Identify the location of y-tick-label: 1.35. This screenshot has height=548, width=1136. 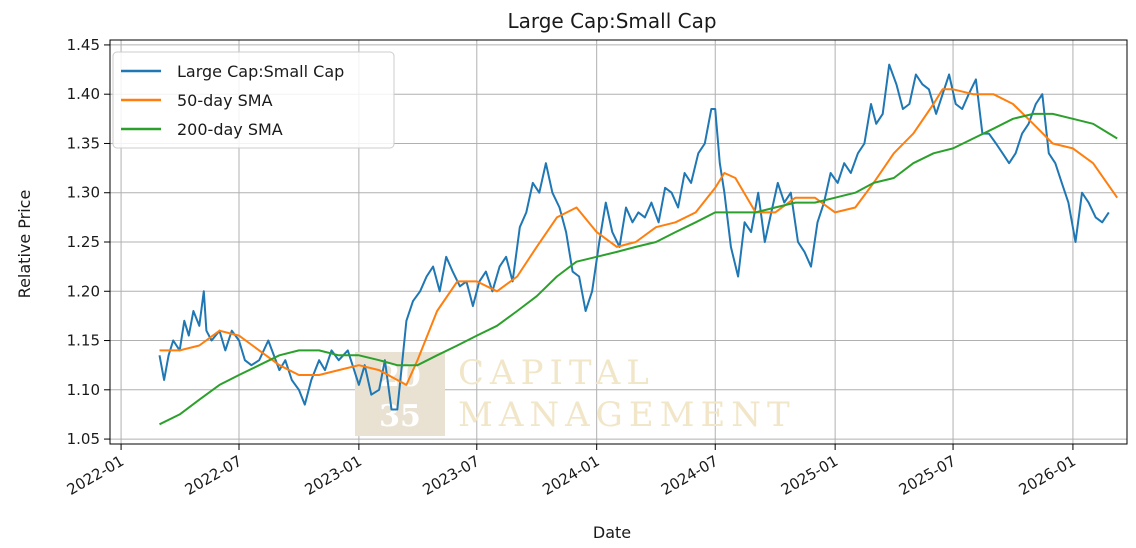
(83, 143).